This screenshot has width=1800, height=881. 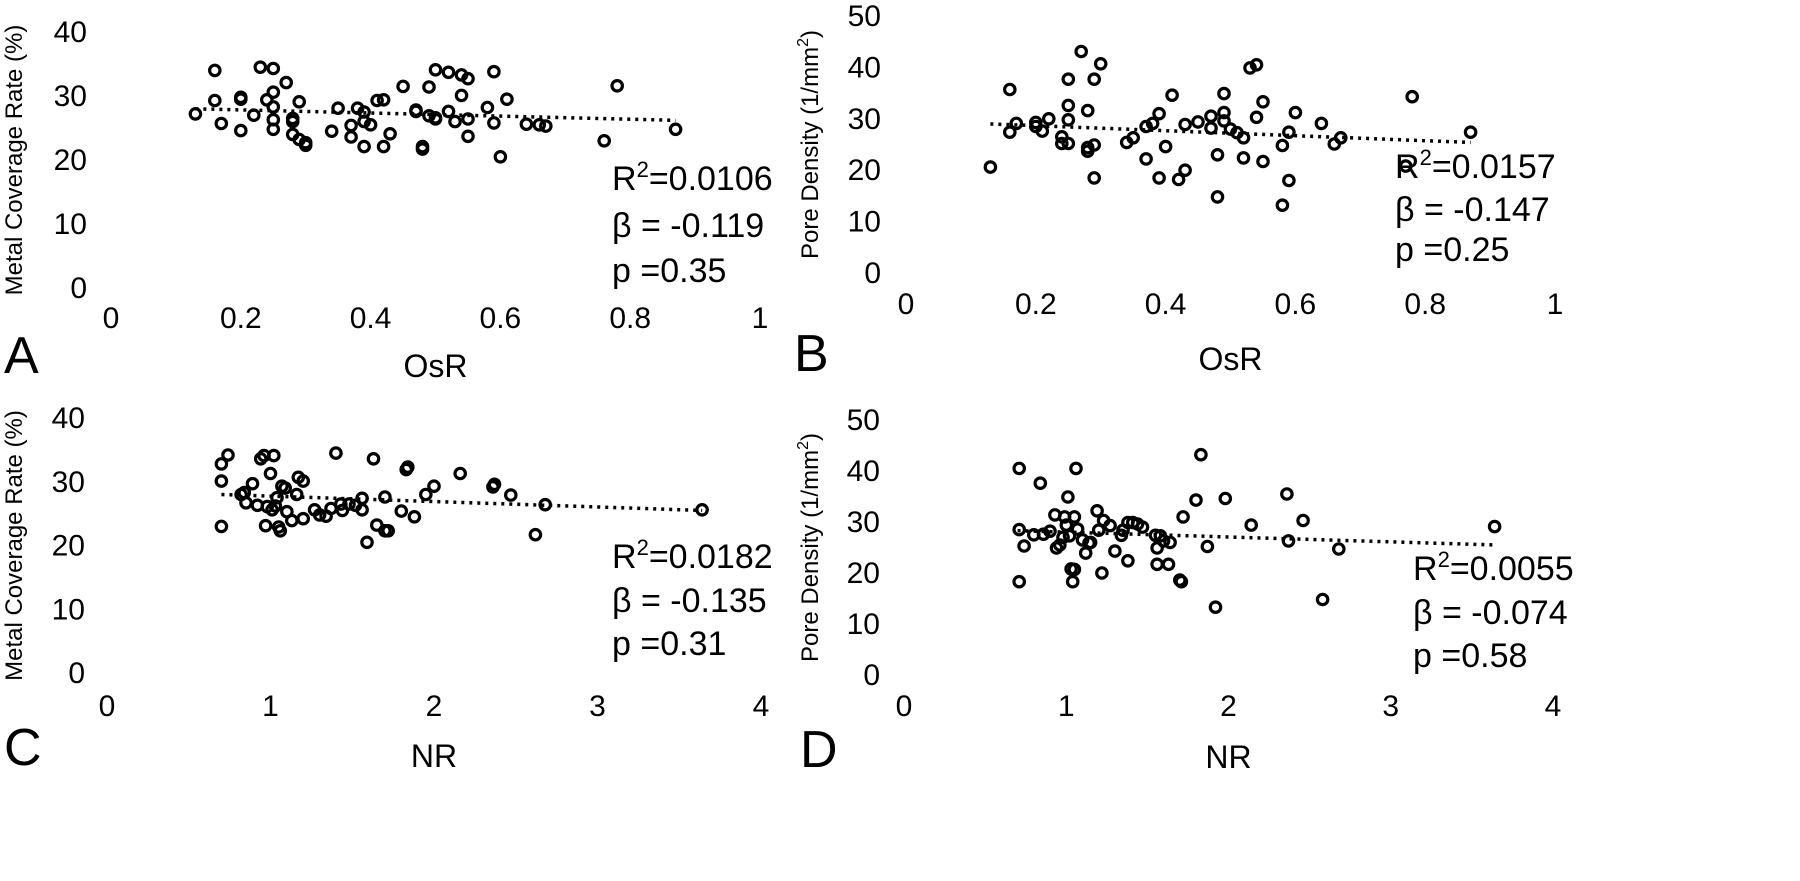 I want to click on panel-b-letter: B, so click(x=811, y=354).